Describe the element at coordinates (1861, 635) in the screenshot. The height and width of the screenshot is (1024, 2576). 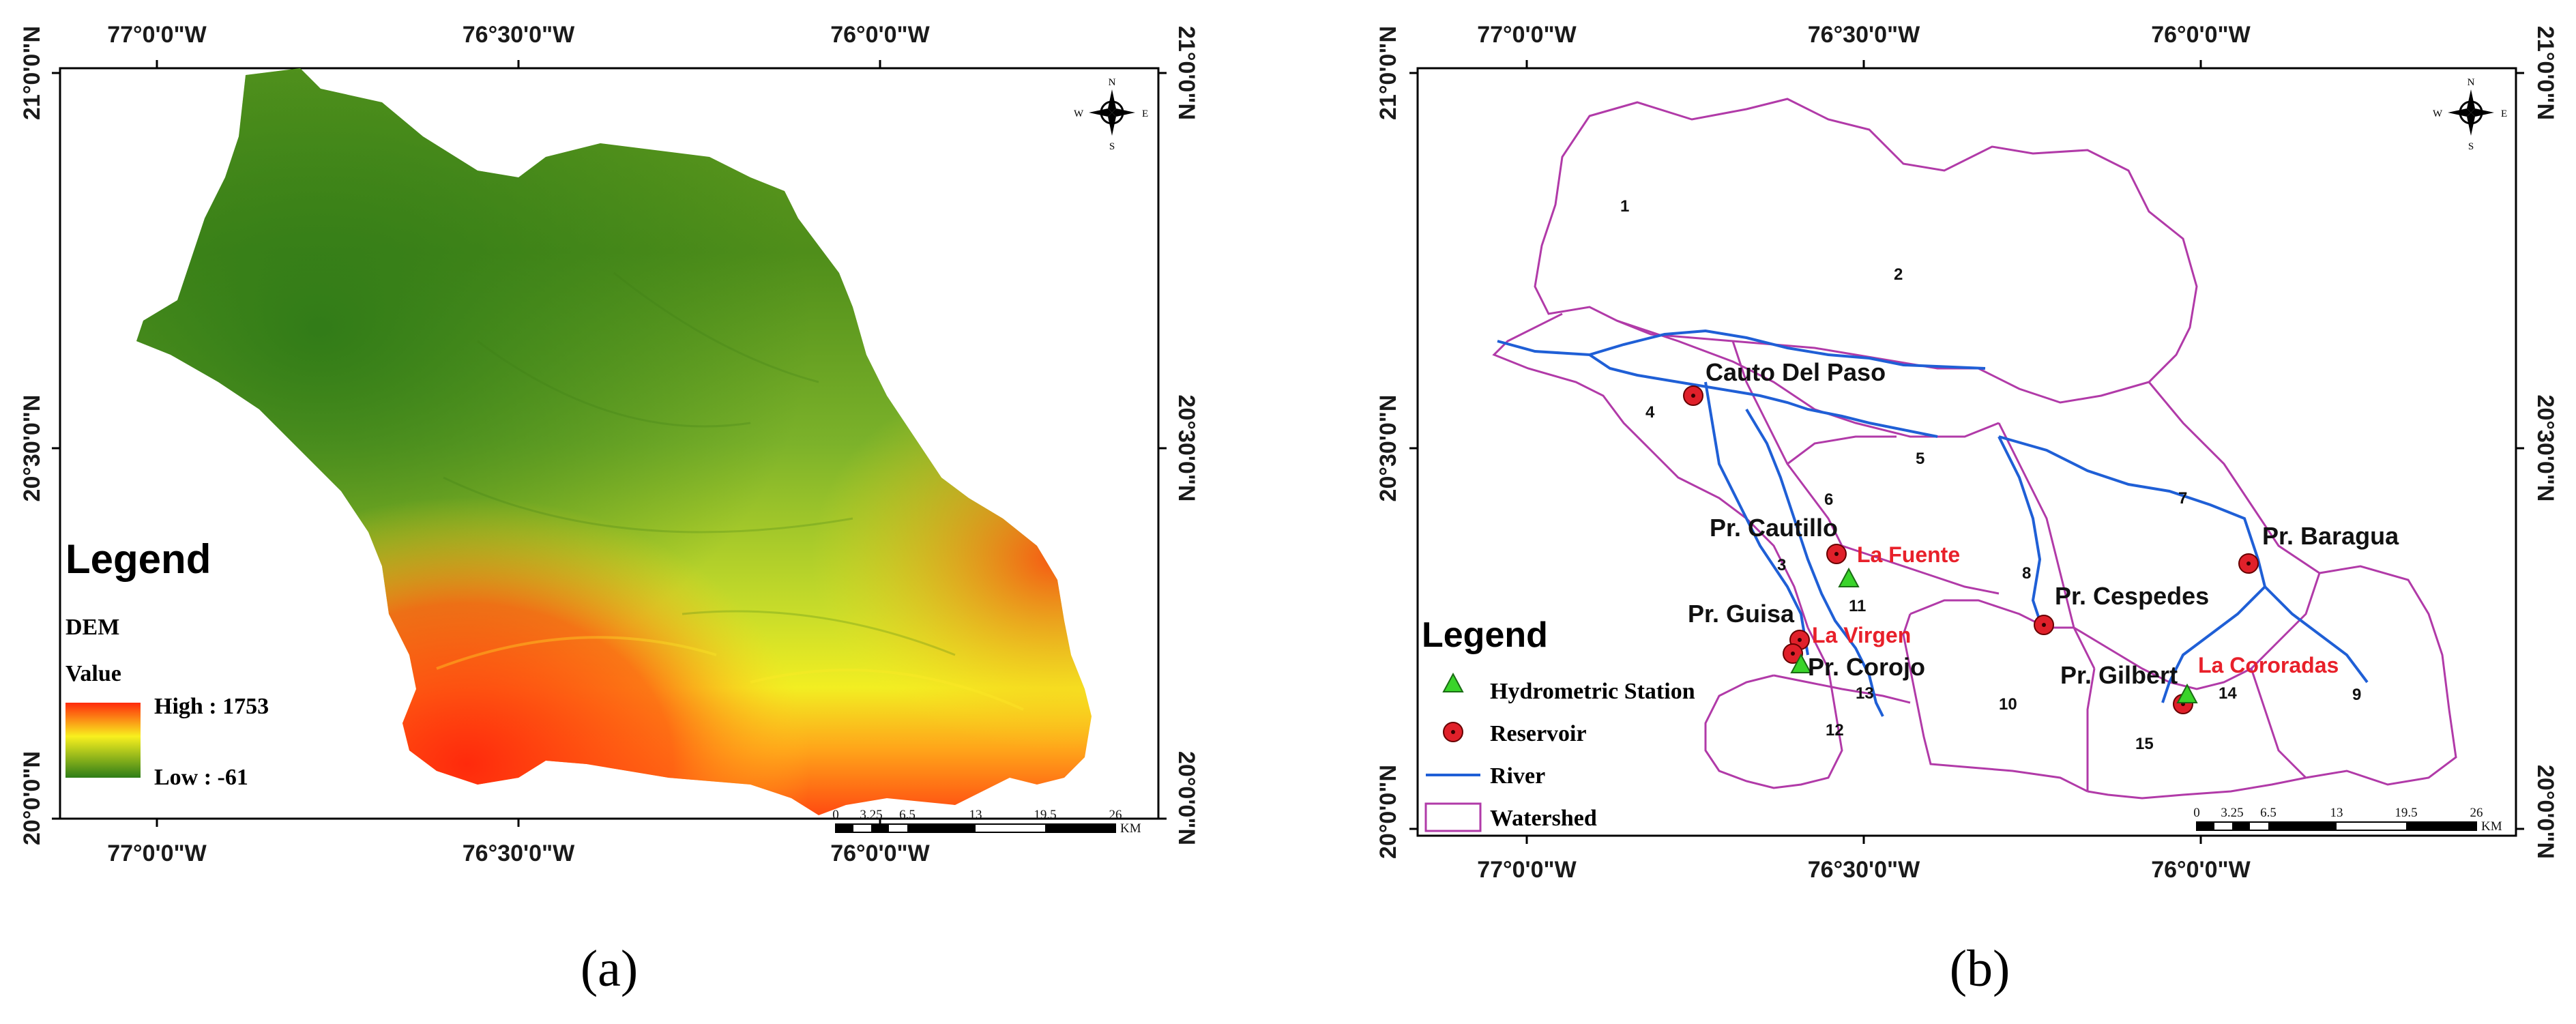
I see `site-label: La Virgen` at that location.